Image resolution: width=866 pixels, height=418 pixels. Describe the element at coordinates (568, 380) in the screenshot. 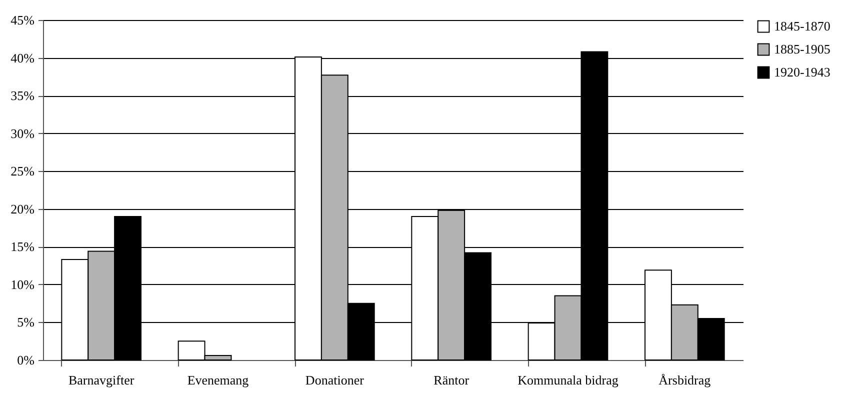

I see `x-tick-label: Kommunala bidrag` at that location.